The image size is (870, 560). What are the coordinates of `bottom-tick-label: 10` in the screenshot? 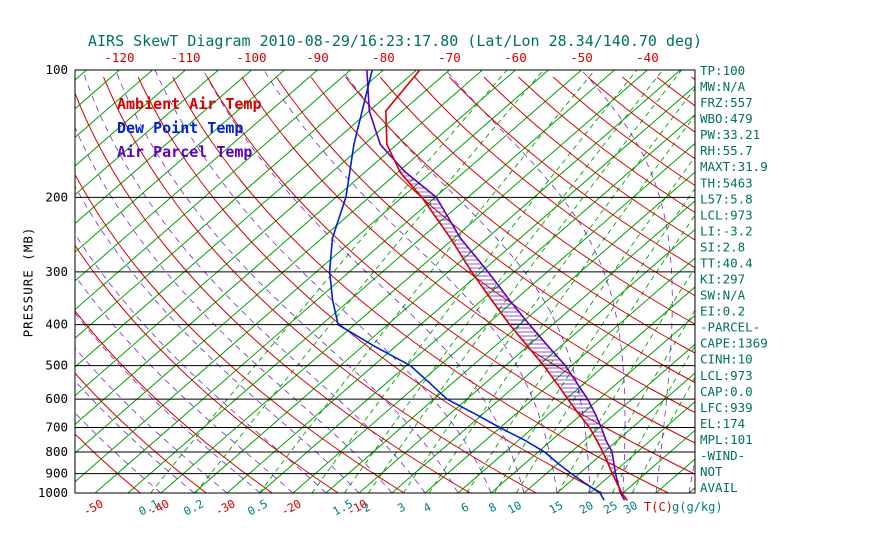 It's located at (514, 507).